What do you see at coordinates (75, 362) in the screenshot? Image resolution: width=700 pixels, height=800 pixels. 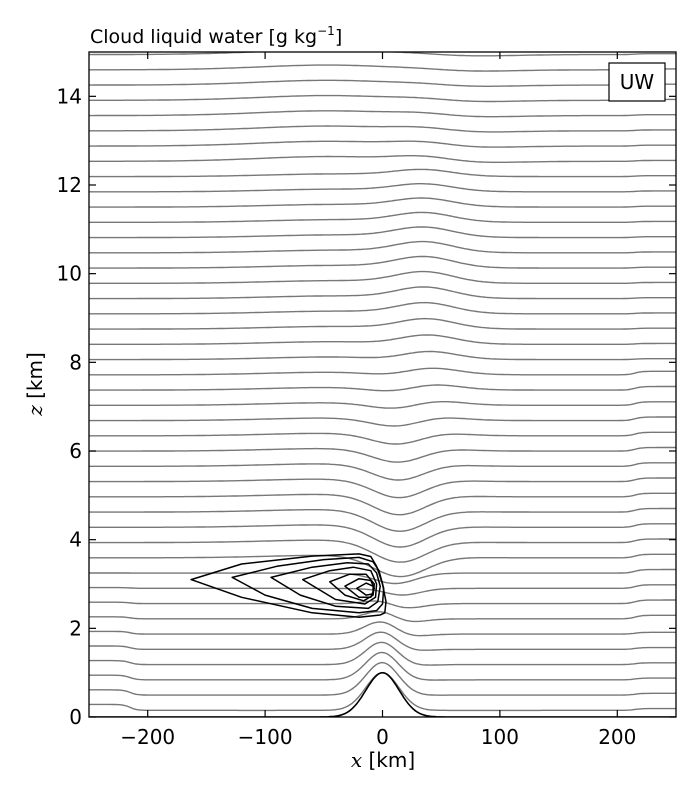 I see `y-tick-label: 8` at bounding box center [75, 362].